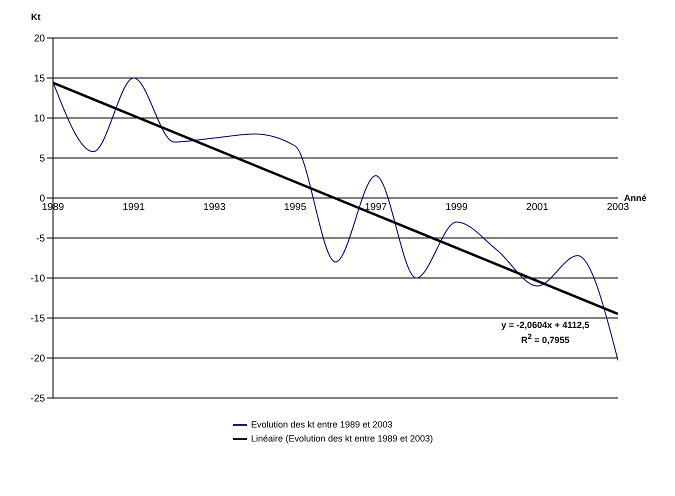  What do you see at coordinates (38, 399) in the screenshot?
I see `y-tick-label: -25` at bounding box center [38, 399].